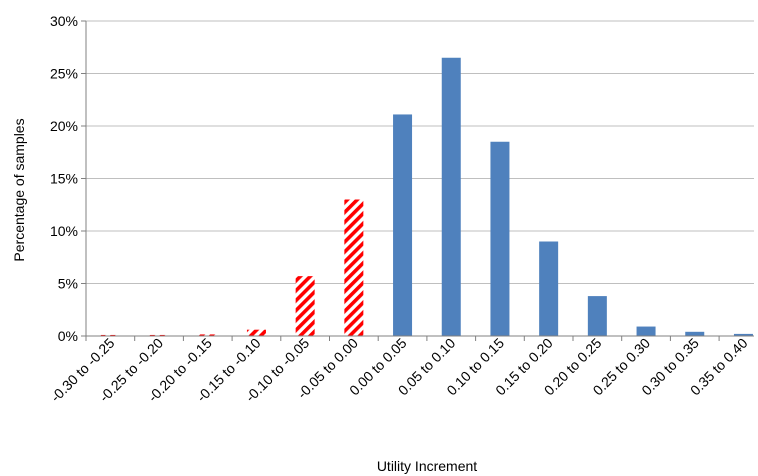 This screenshot has width=758, height=476. Describe the element at coordinates (68, 336) in the screenshot. I see `y-tick-label: 0%` at that location.